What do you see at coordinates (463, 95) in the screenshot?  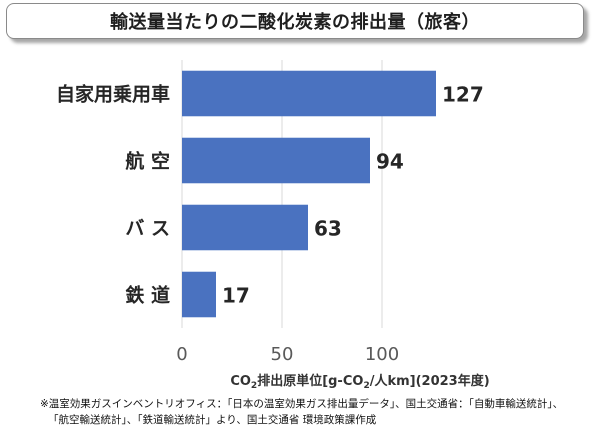 I see `value-label-1: 127` at bounding box center [463, 95].